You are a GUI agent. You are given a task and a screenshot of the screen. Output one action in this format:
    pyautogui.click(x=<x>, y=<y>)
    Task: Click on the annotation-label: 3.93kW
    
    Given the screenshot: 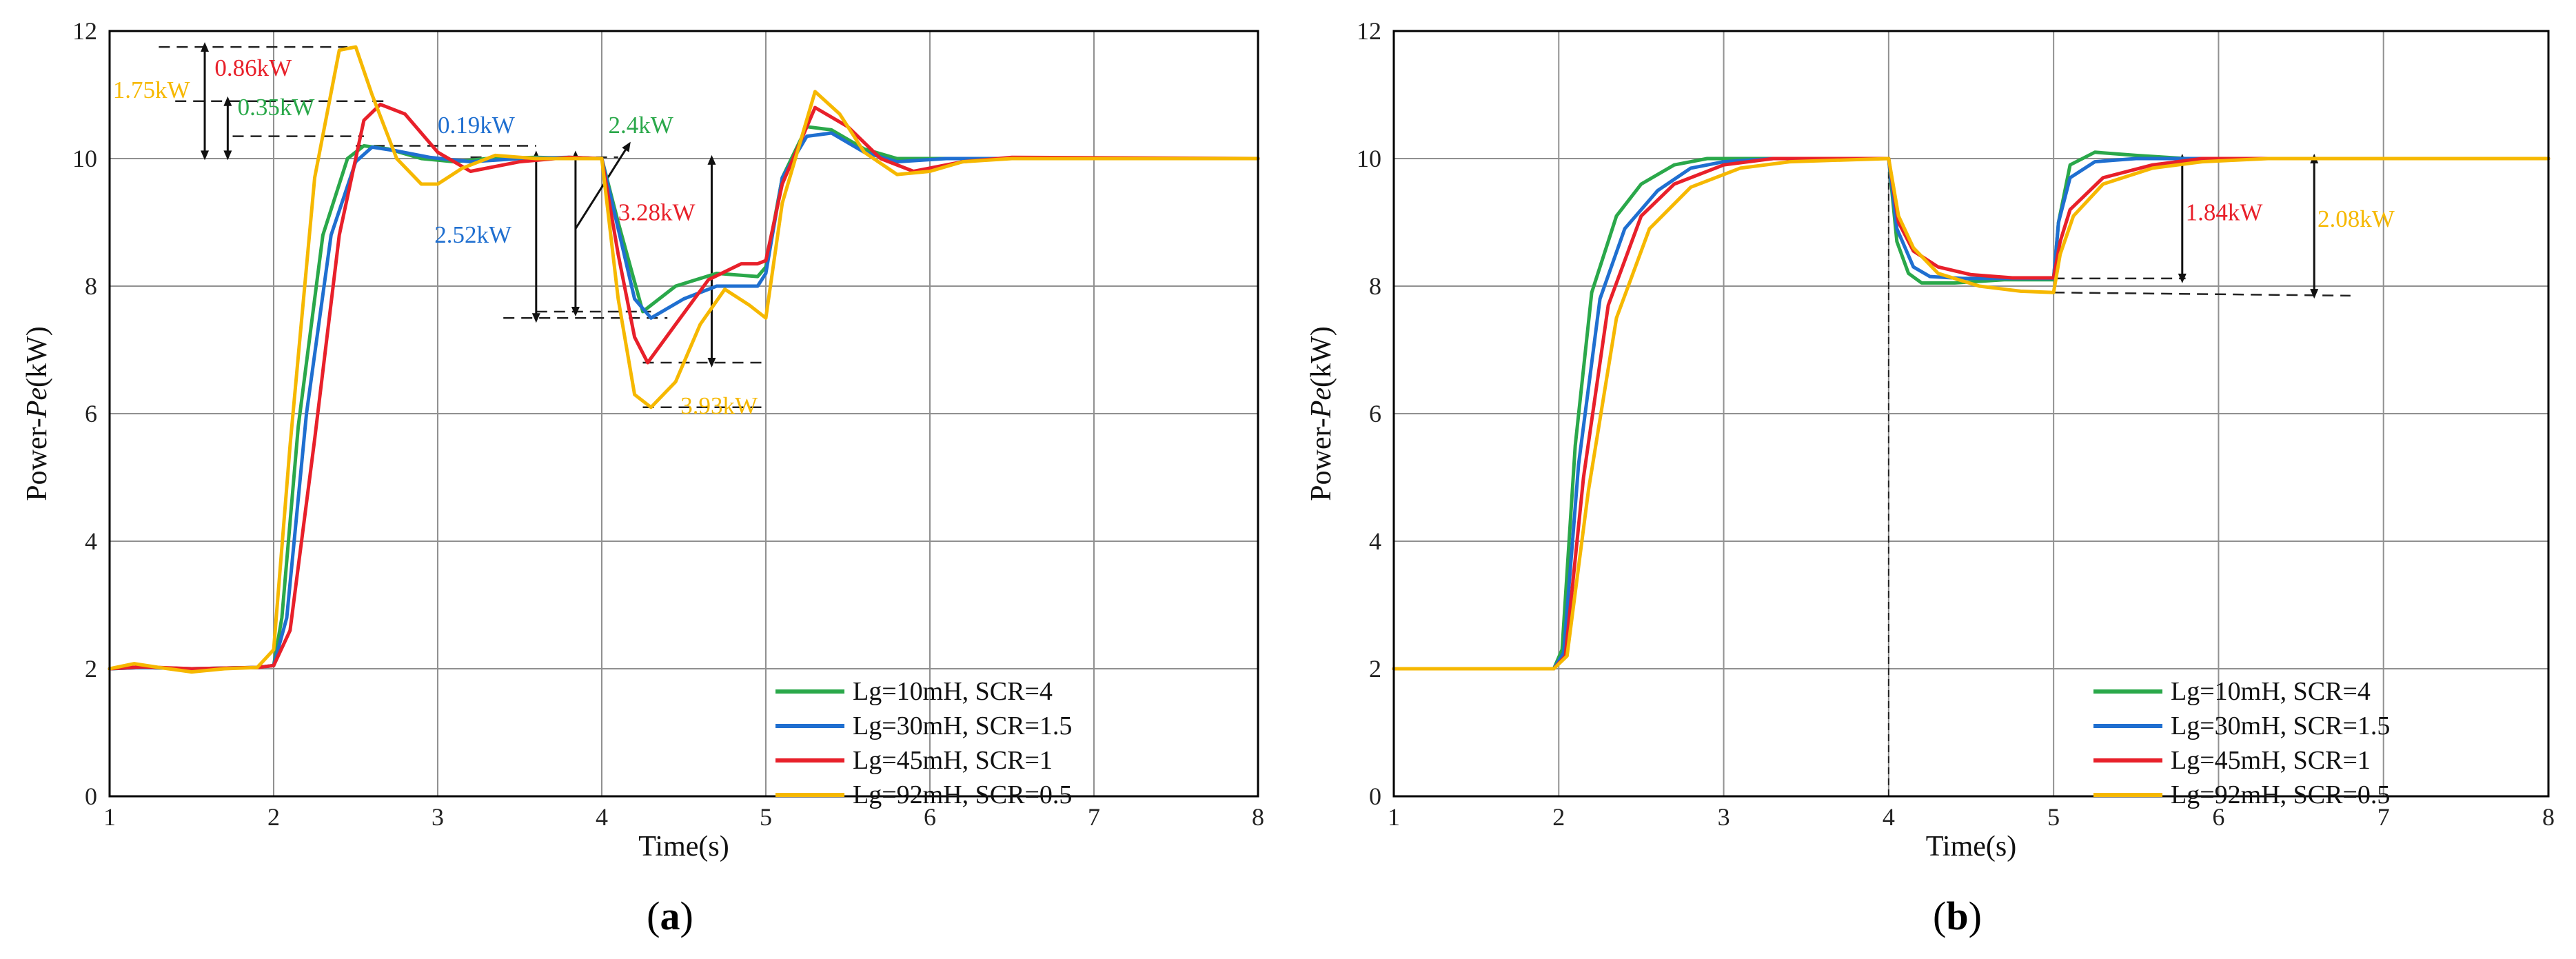 What is the action you would take?
    pyautogui.click(x=719, y=405)
    